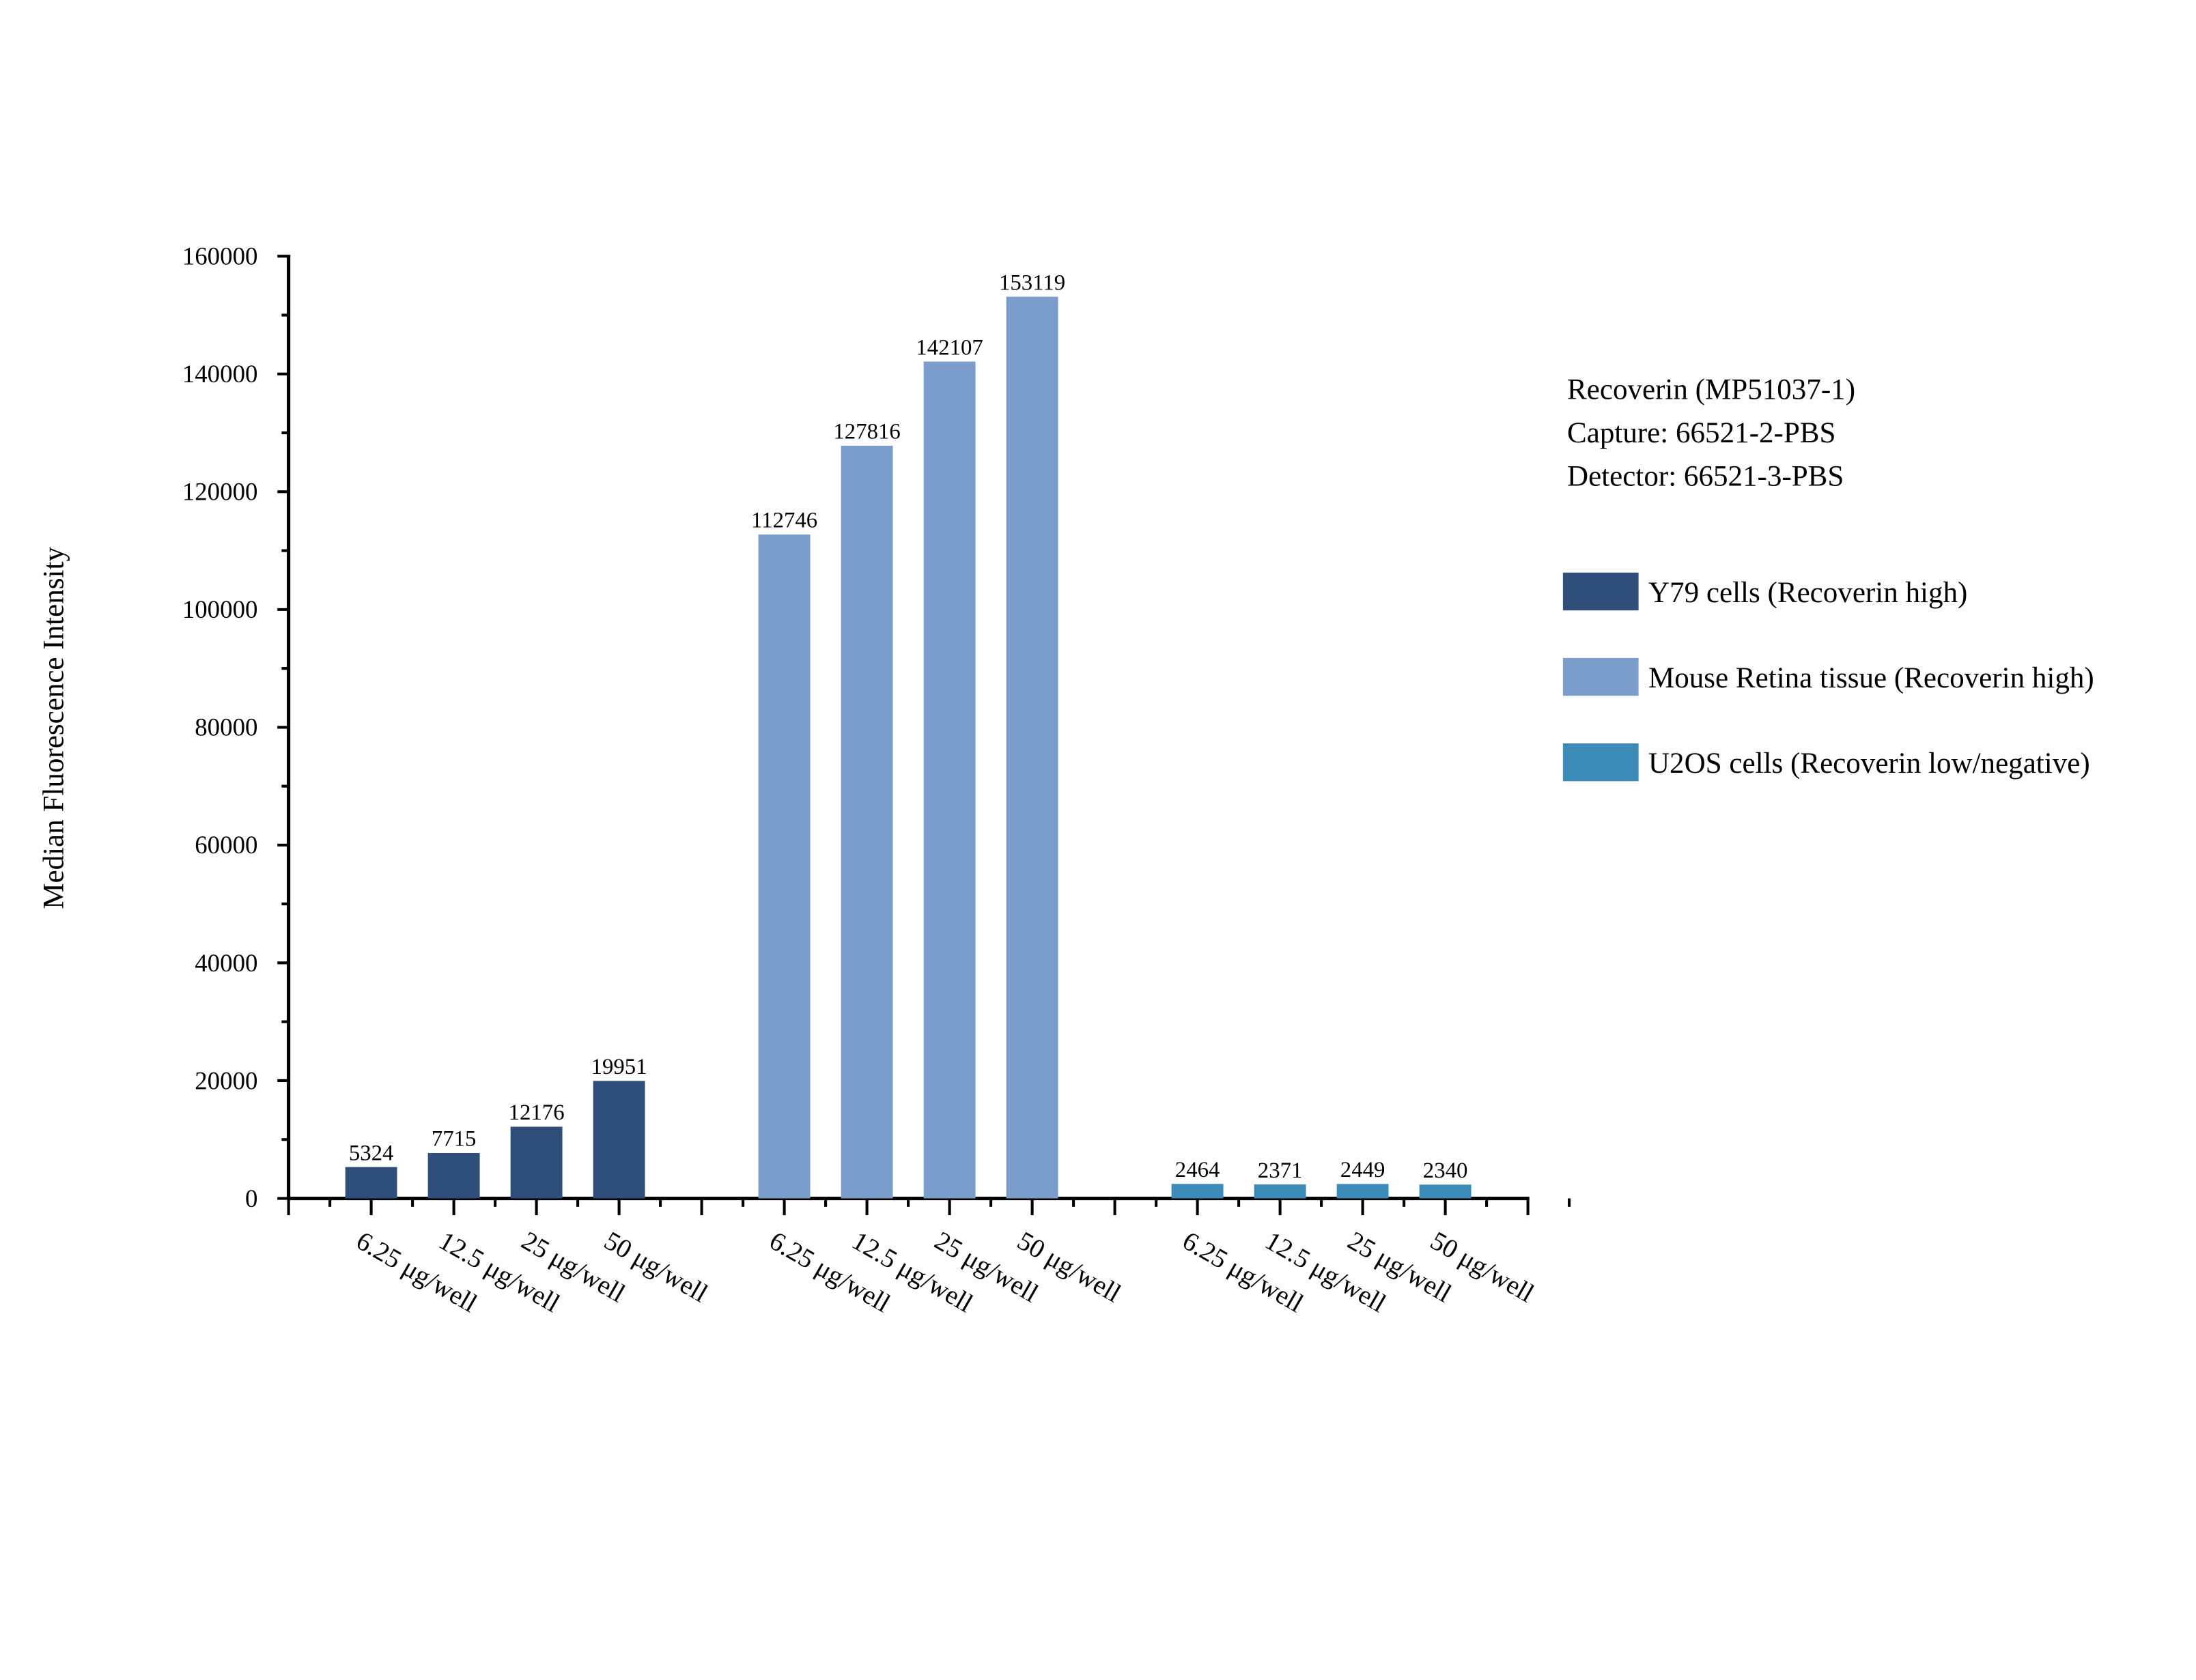 The width and height of the screenshot is (2196, 1680). Describe the element at coordinates (784, 521) in the screenshot. I see `bar-value-label: 112746` at that location.